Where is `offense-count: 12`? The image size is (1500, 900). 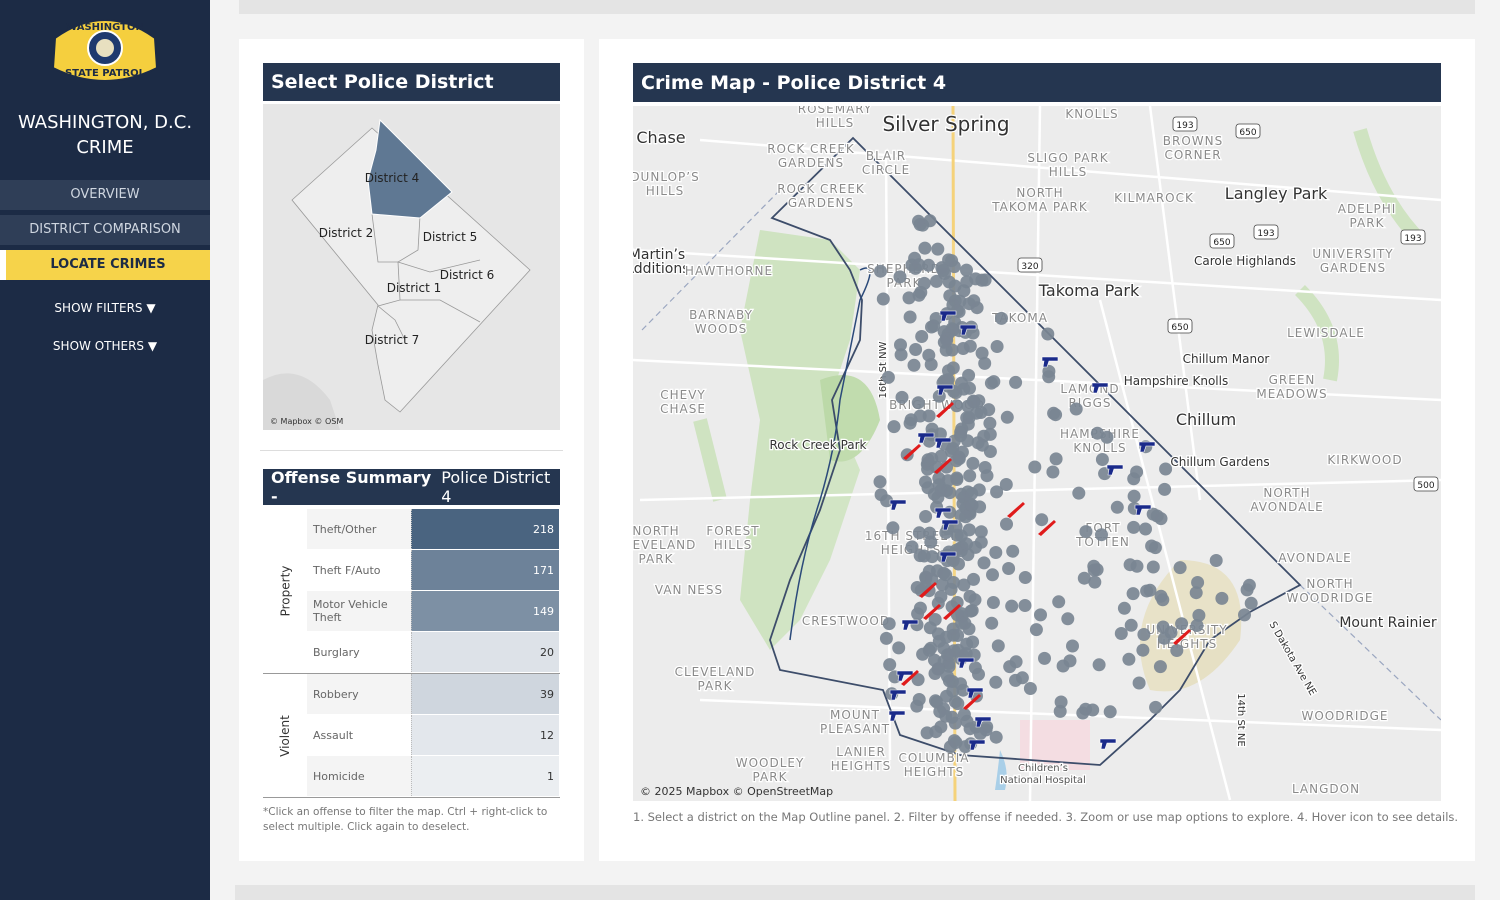 offense-count: 12 is located at coordinates (485, 735).